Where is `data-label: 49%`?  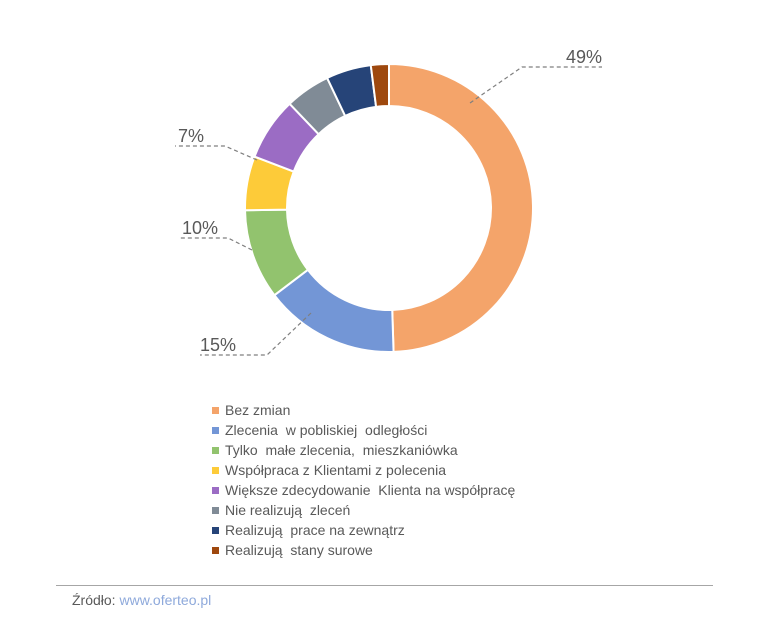
data-label: 49% is located at coordinates (584, 57).